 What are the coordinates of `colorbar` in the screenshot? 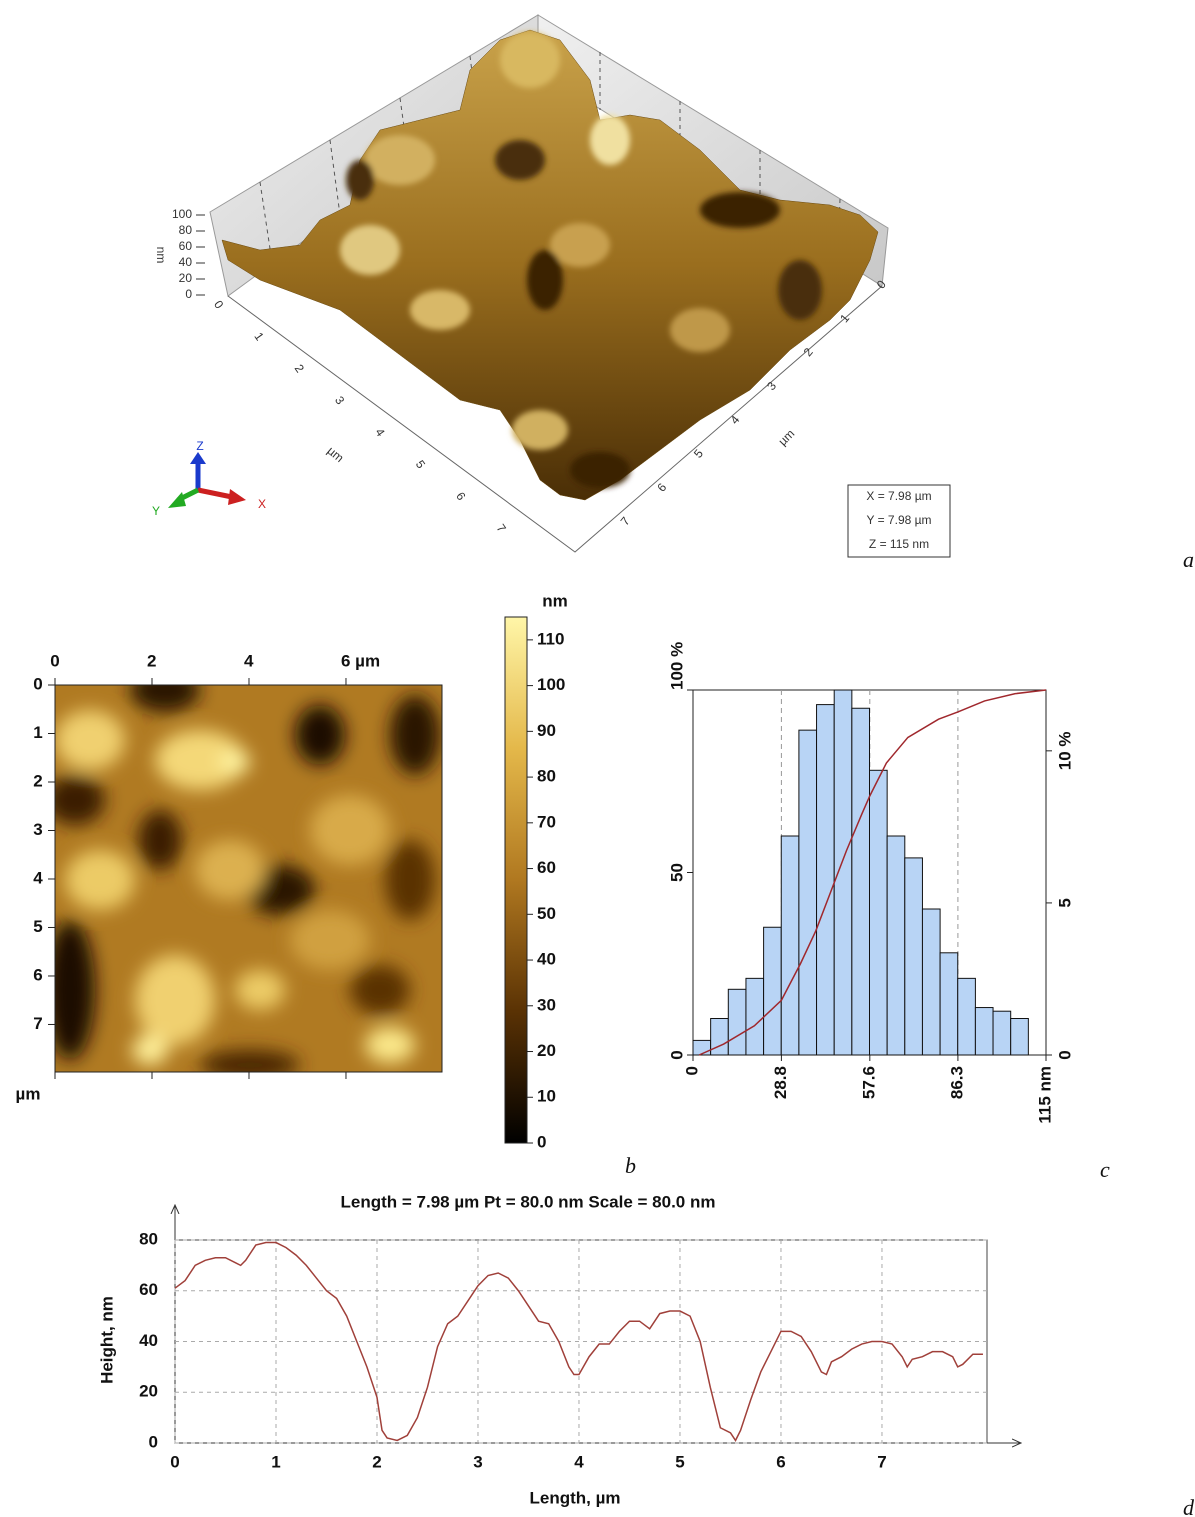 It's located at (516, 880).